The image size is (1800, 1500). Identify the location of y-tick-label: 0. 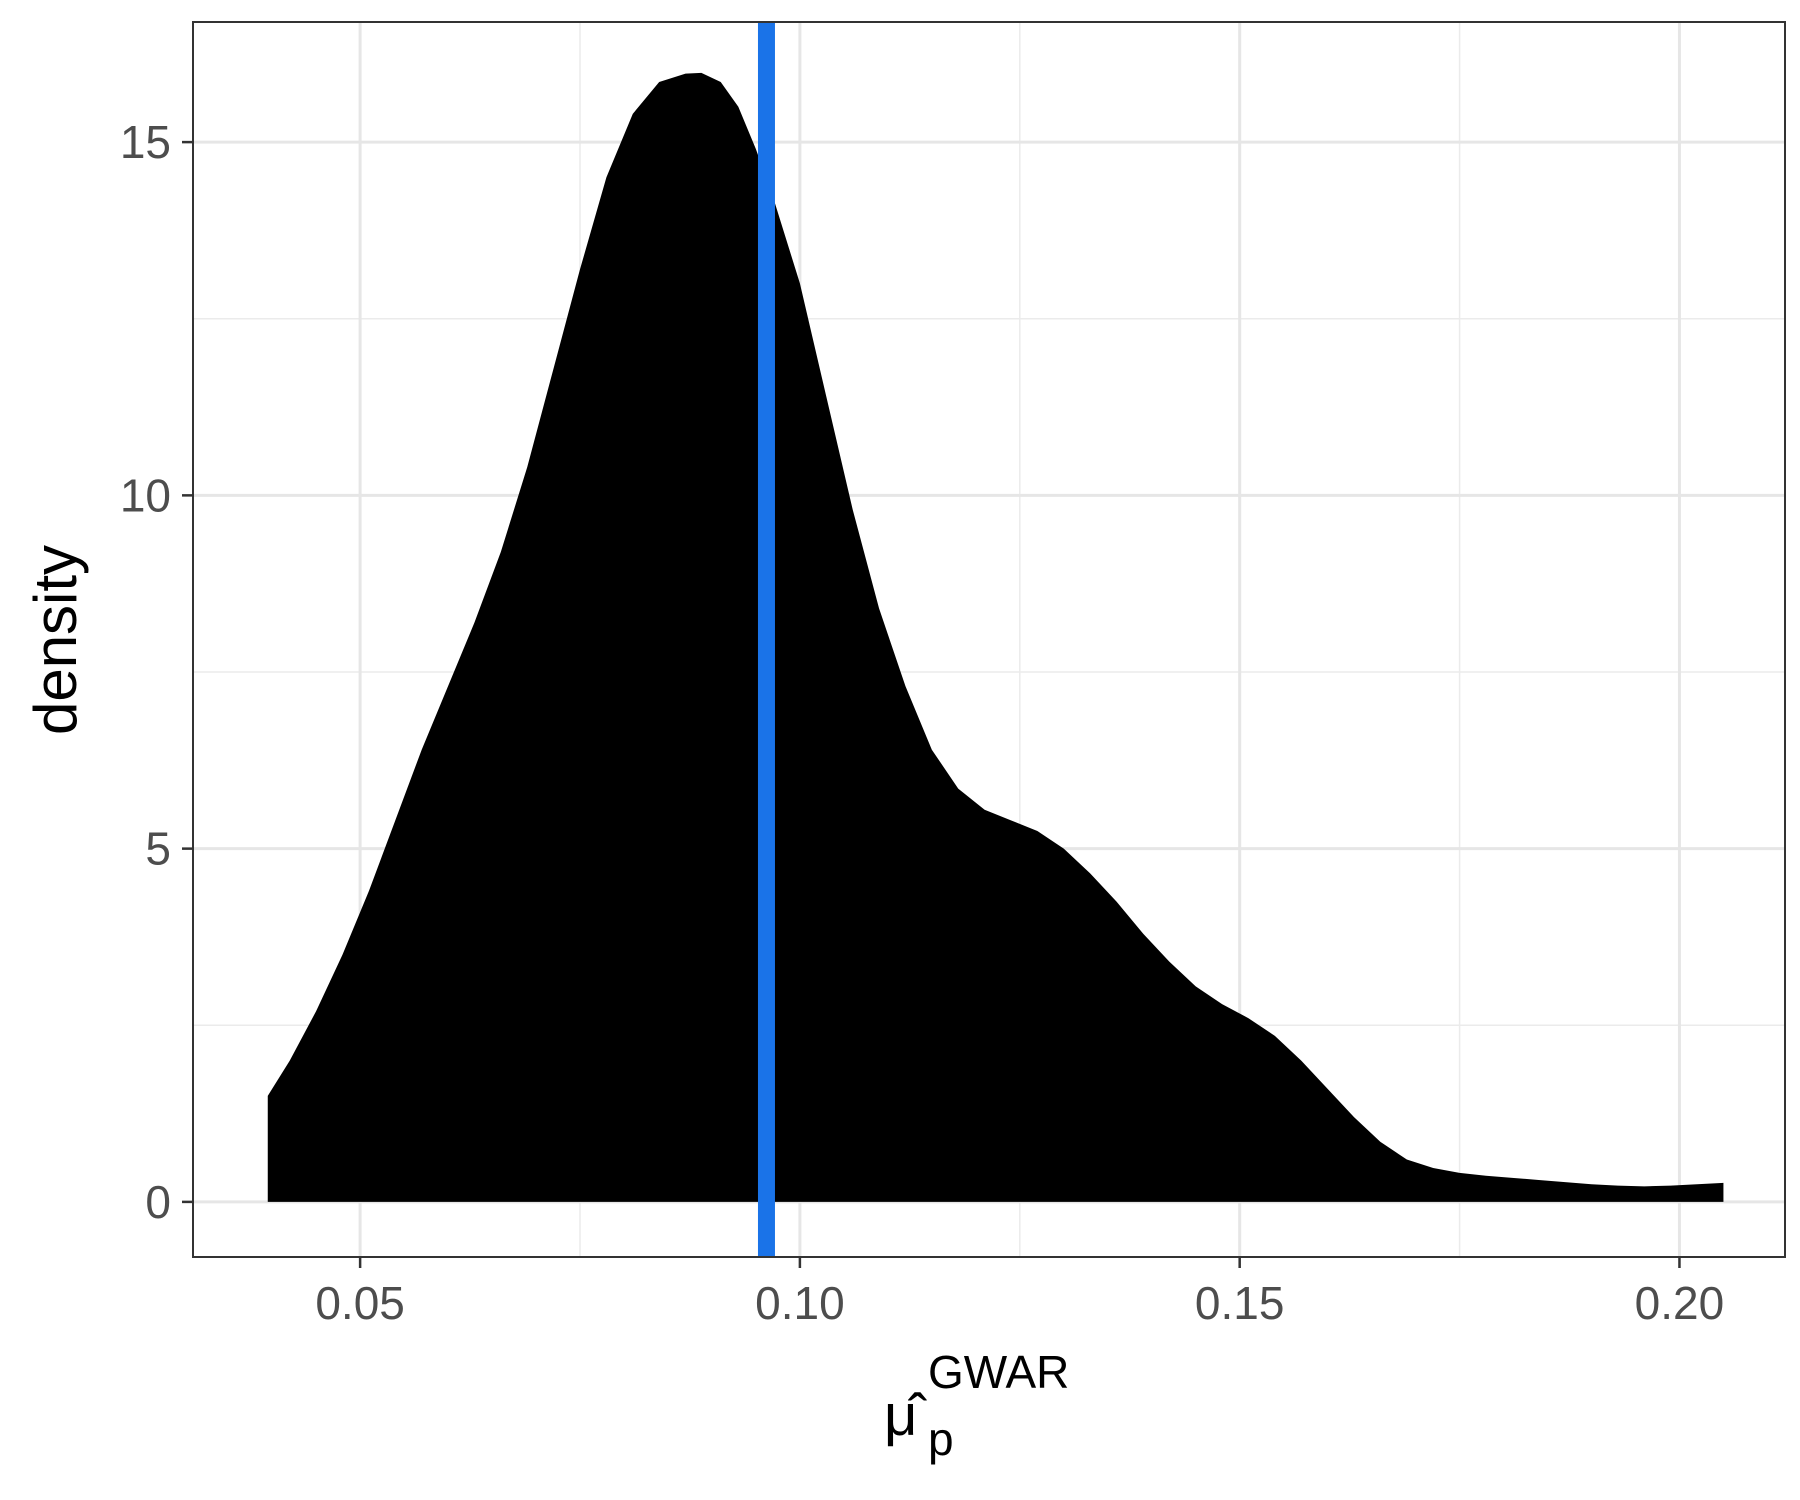
(158, 1202).